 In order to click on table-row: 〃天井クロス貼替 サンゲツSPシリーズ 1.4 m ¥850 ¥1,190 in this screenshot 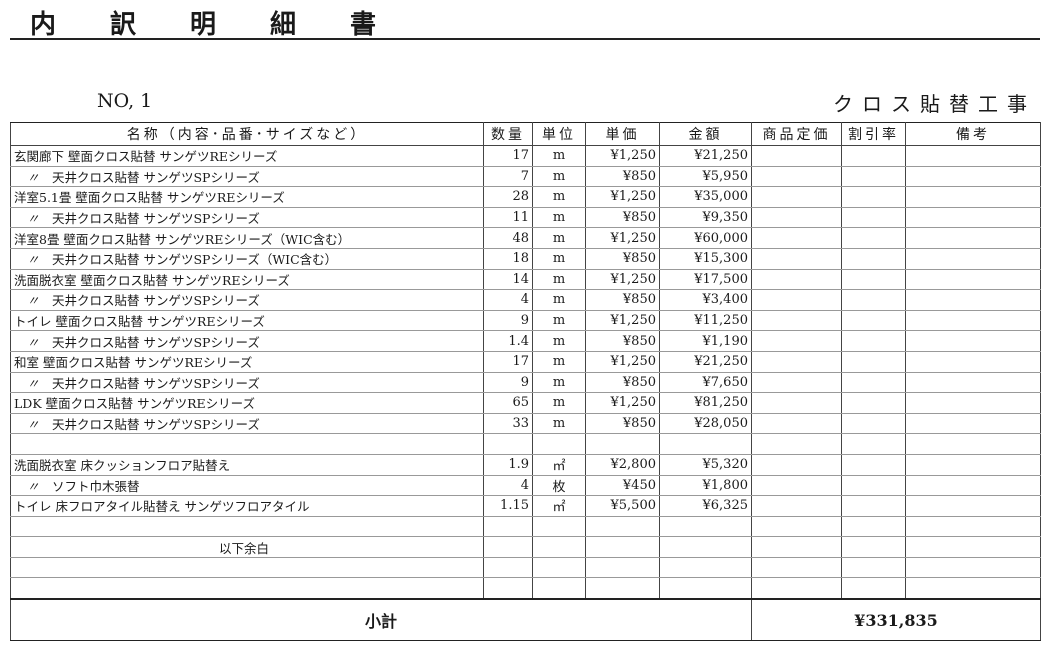, I will do `click(525, 341)`.